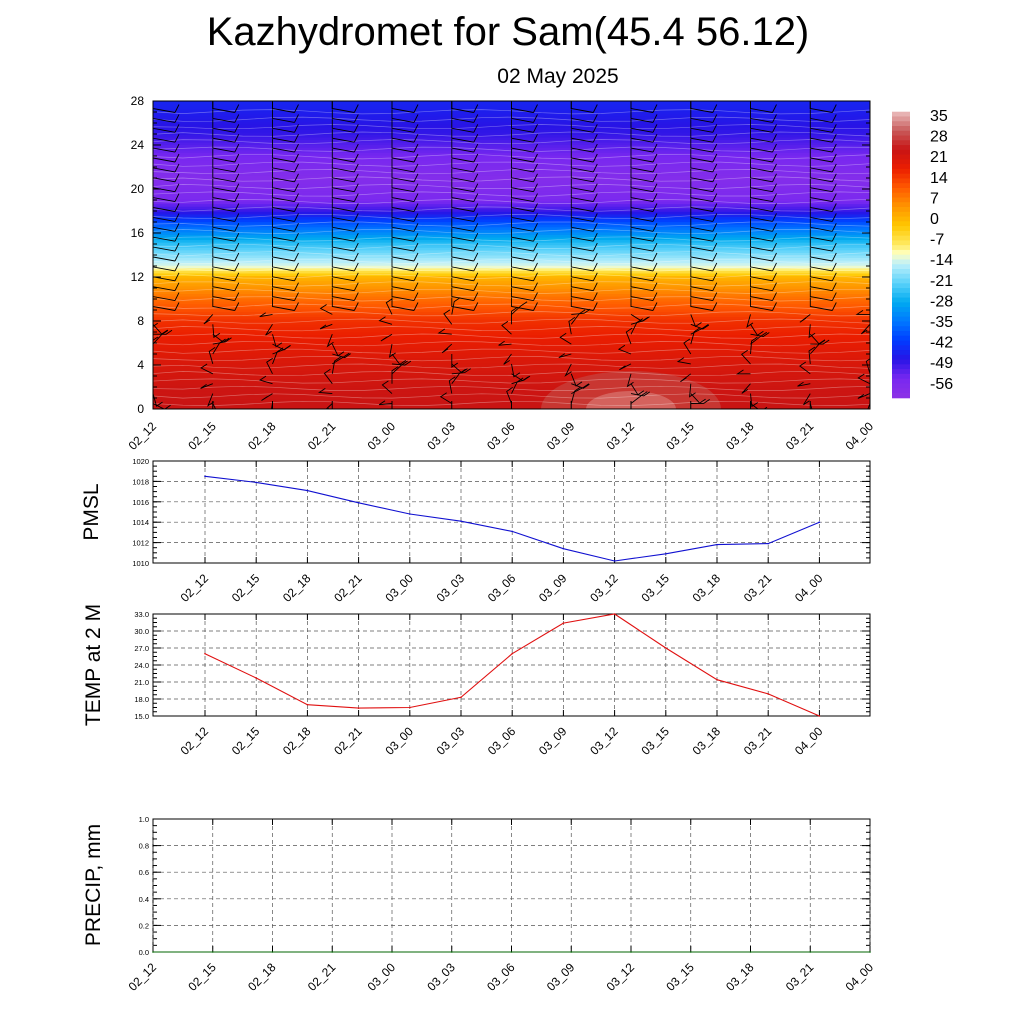 Image resolution: width=1024 pixels, height=1024 pixels. Describe the element at coordinates (631, 400) in the screenshot. I see `warm-core-center` at that location.